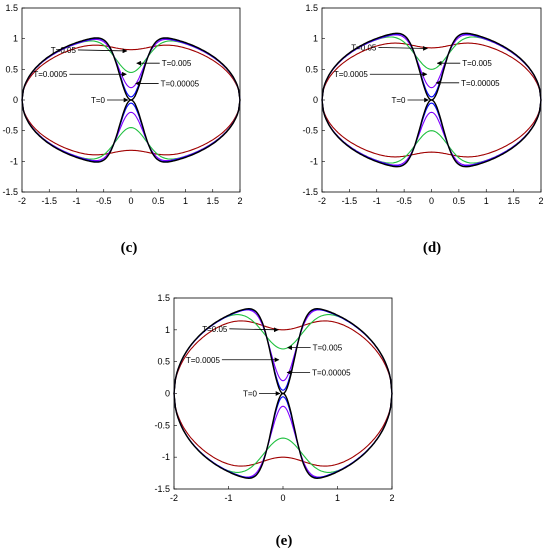 This screenshot has height=550, width=549. Describe the element at coordinates (284, 541) in the screenshot. I see `panel-caption: (e)` at that location.